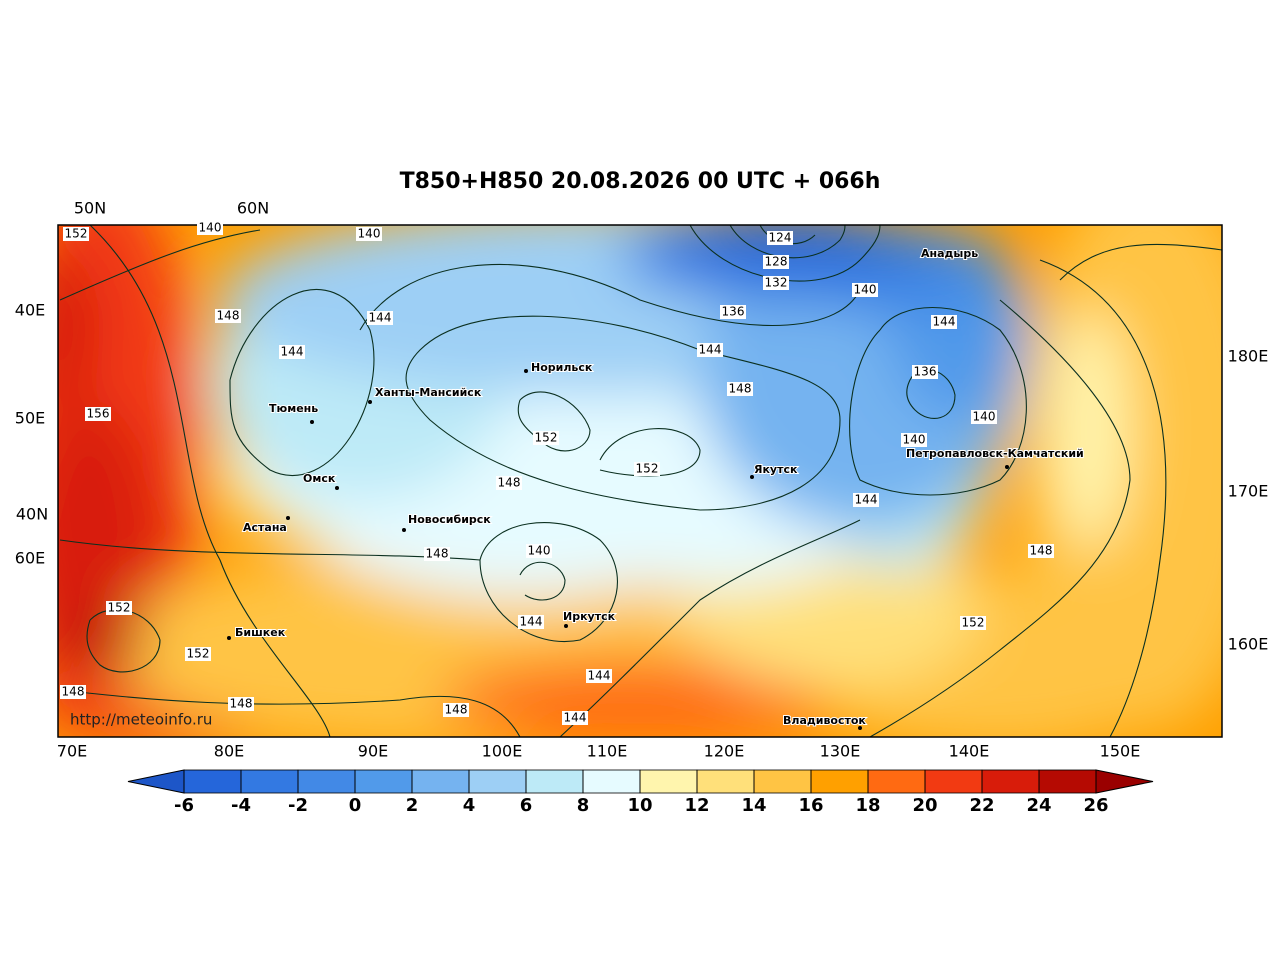 The width and height of the screenshot is (1281, 963). What do you see at coordinates (469, 805) in the screenshot?
I see `colorbar-tick-label: 4` at bounding box center [469, 805].